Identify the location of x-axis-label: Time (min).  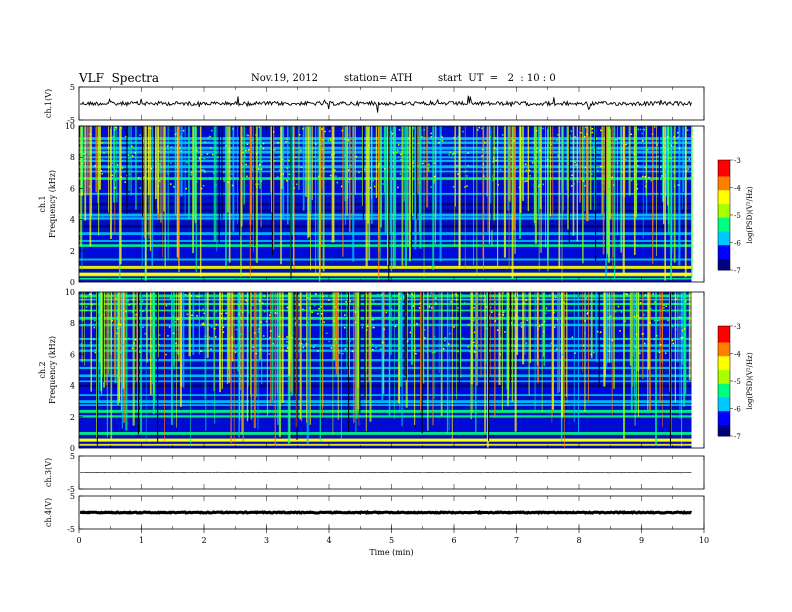
(391, 552).